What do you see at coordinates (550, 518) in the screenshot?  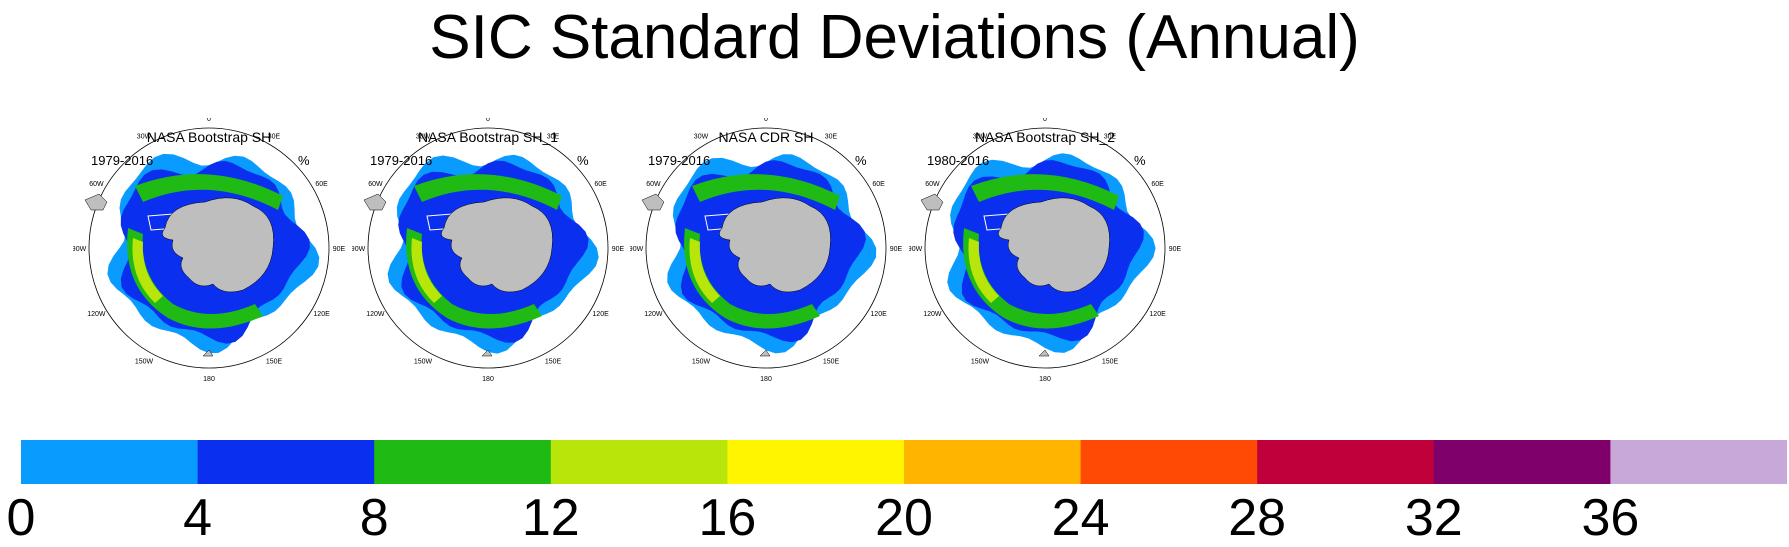 I see `colorbar-tick-label: 12` at bounding box center [550, 518].